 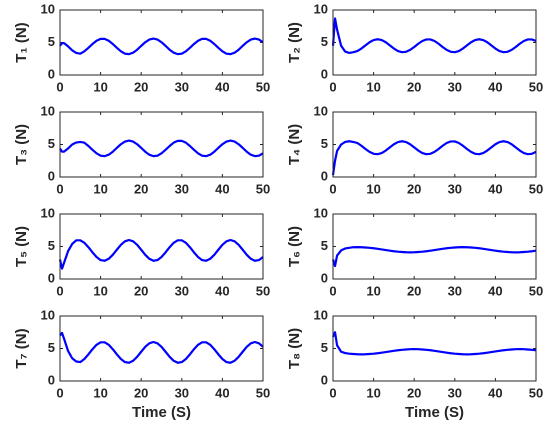 I want to click on y-axis-label: T₇ (N), so click(x=21, y=348).